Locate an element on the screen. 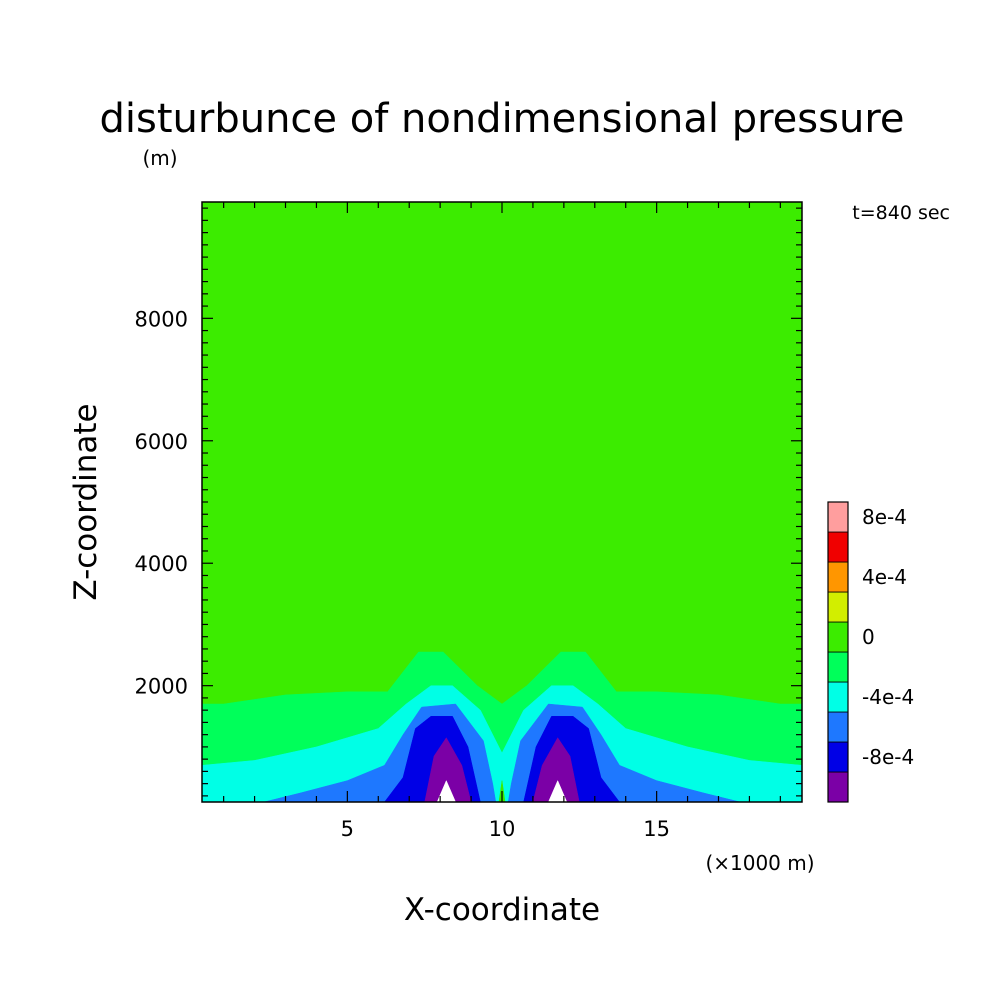 The height and width of the screenshot is (1004, 1004). x-tick-label: 10 is located at coordinates (502, 829).